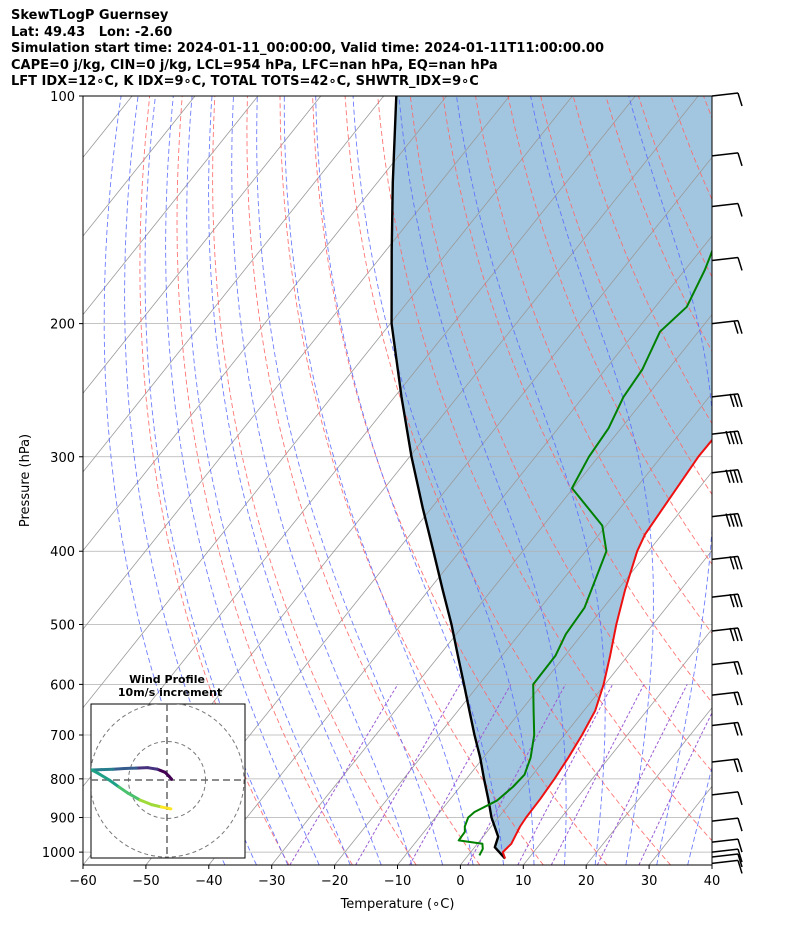 This screenshot has width=794, height=937. Describe the element at coordinates (334, 881) in the screenshot. I see `x-tick-label: −20` at that location.